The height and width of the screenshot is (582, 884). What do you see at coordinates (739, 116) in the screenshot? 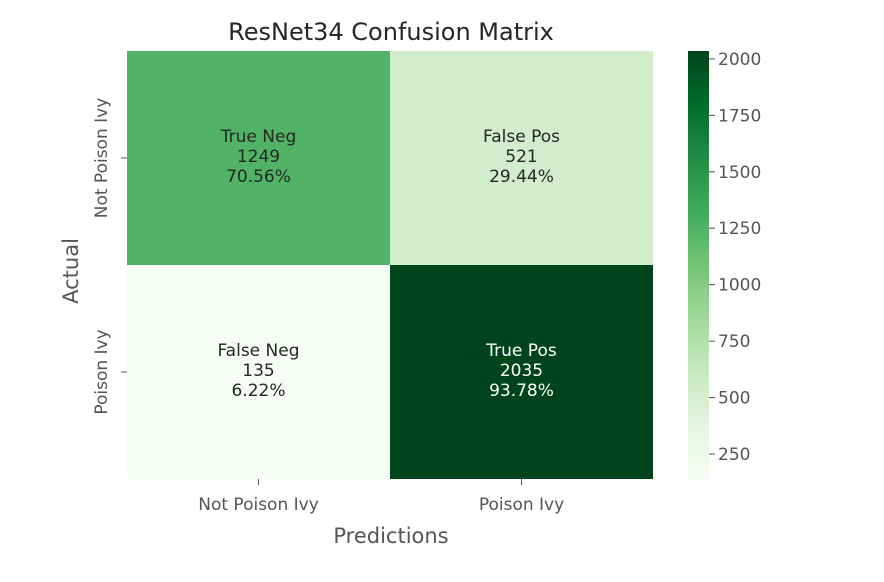
I see `colorbar-tick-label: 1750` at bounding box center [739, 116].